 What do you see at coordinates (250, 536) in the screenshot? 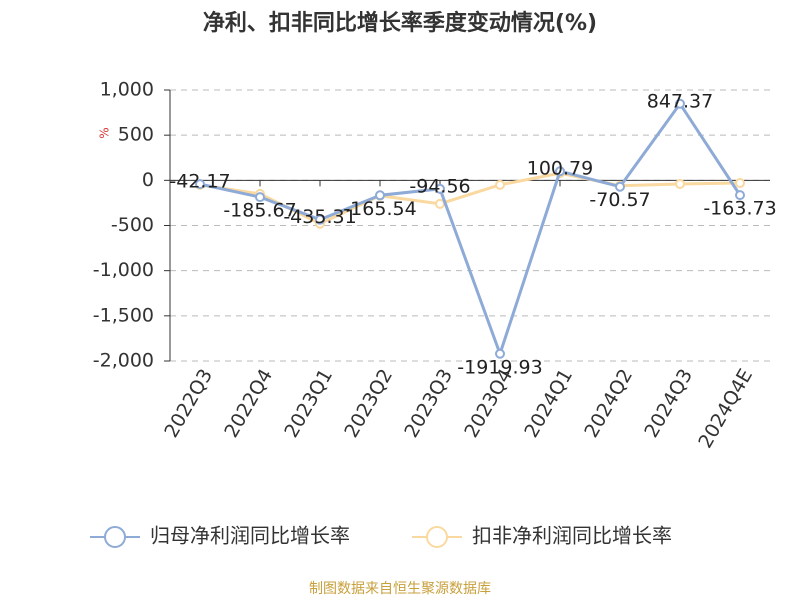
I see `legend-label: 归母净利润同比增长率` at bounding box center [250, 536].